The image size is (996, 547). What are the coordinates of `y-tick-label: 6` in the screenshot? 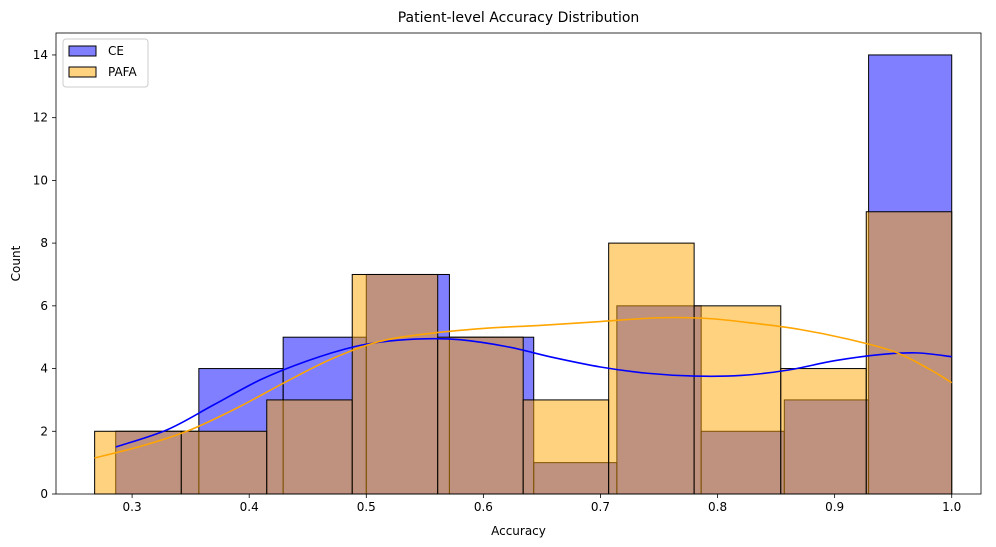 It's located at (44, 306).